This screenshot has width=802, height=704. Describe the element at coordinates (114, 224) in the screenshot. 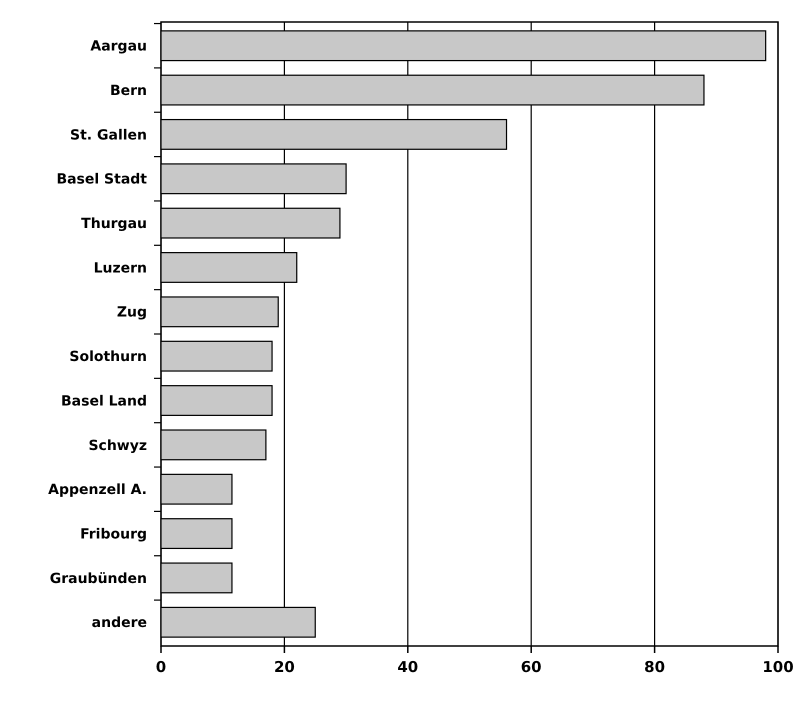

I see `y-tick-label: Thurgau` at that location.